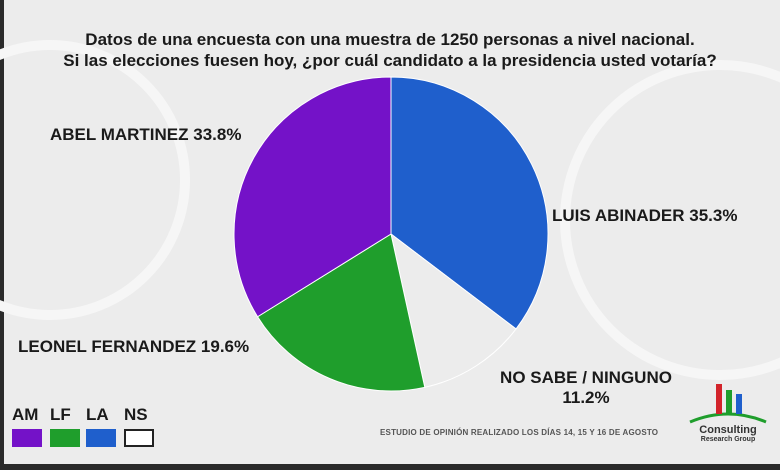 The height and width of the screenshot is (470, 780). Describe the element at coordinates (453, 310) in the screenshot. I see `pie-slice-no-sabe-ninguno` at that location.